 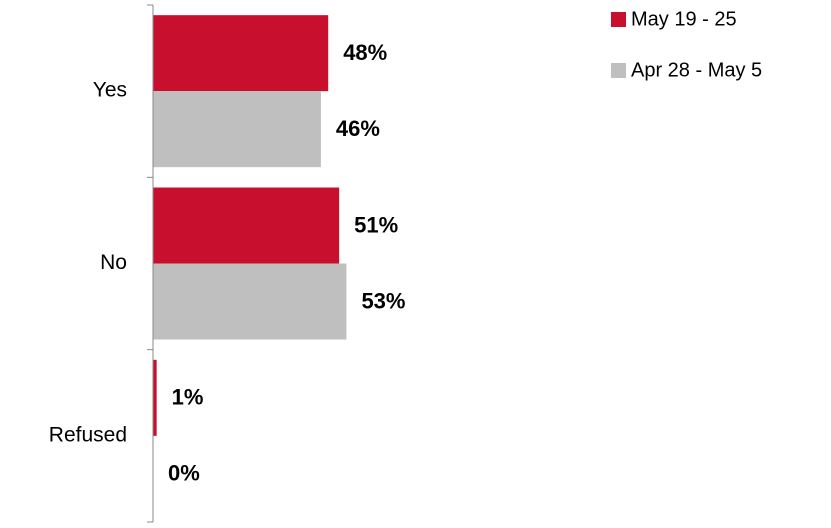 I want to click on category-label: Yes, so click(x=110, y=90).